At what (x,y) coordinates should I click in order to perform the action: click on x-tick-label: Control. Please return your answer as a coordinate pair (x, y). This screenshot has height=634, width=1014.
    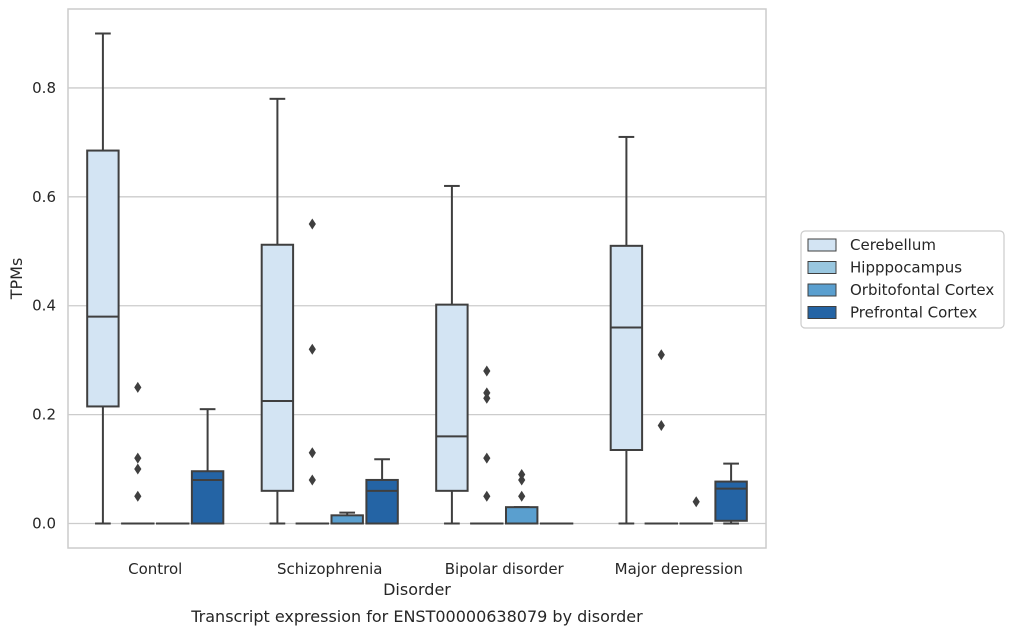
    Looking at the image, I should click on (155, 569).